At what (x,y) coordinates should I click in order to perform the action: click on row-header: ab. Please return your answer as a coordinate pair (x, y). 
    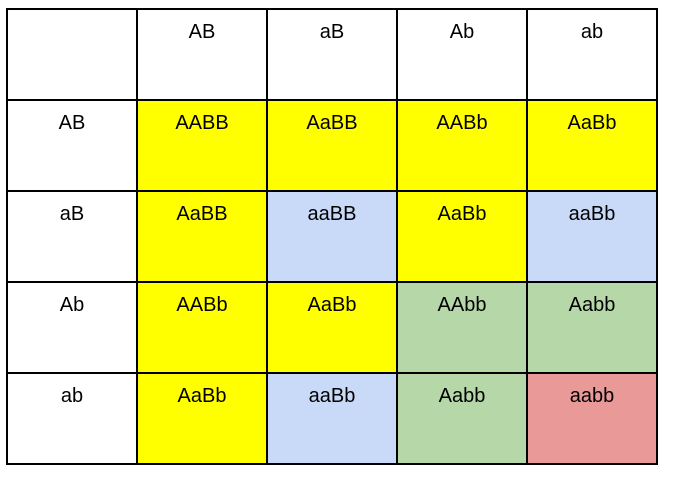
    Looking at the image, I should click on (72, 418).